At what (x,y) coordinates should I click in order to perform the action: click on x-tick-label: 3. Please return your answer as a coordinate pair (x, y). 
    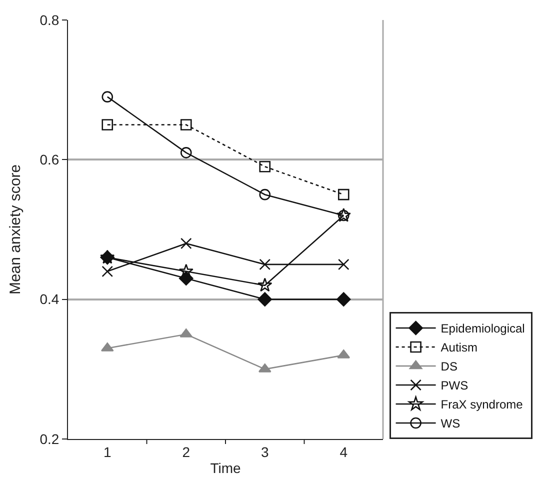
    Looking at the image, I should click on (264, 452).